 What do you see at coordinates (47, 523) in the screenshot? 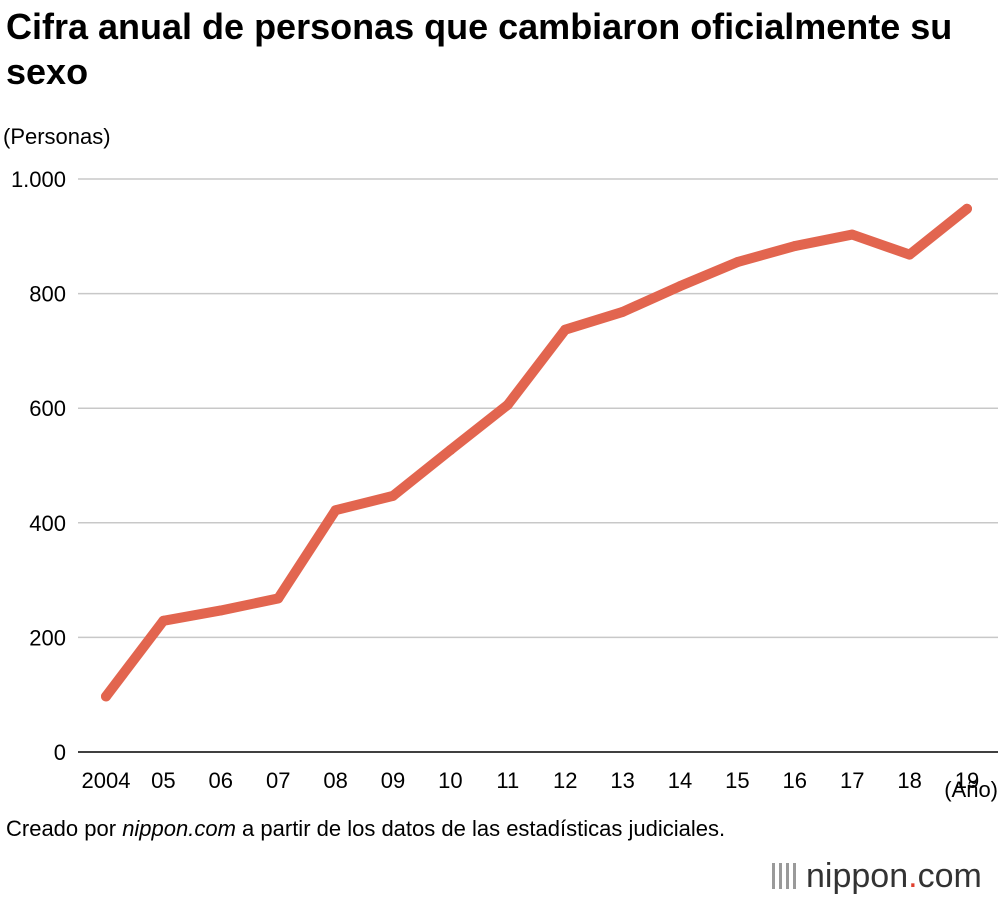
I see `y-tick-label: 400` at bounding box center [47, 523].